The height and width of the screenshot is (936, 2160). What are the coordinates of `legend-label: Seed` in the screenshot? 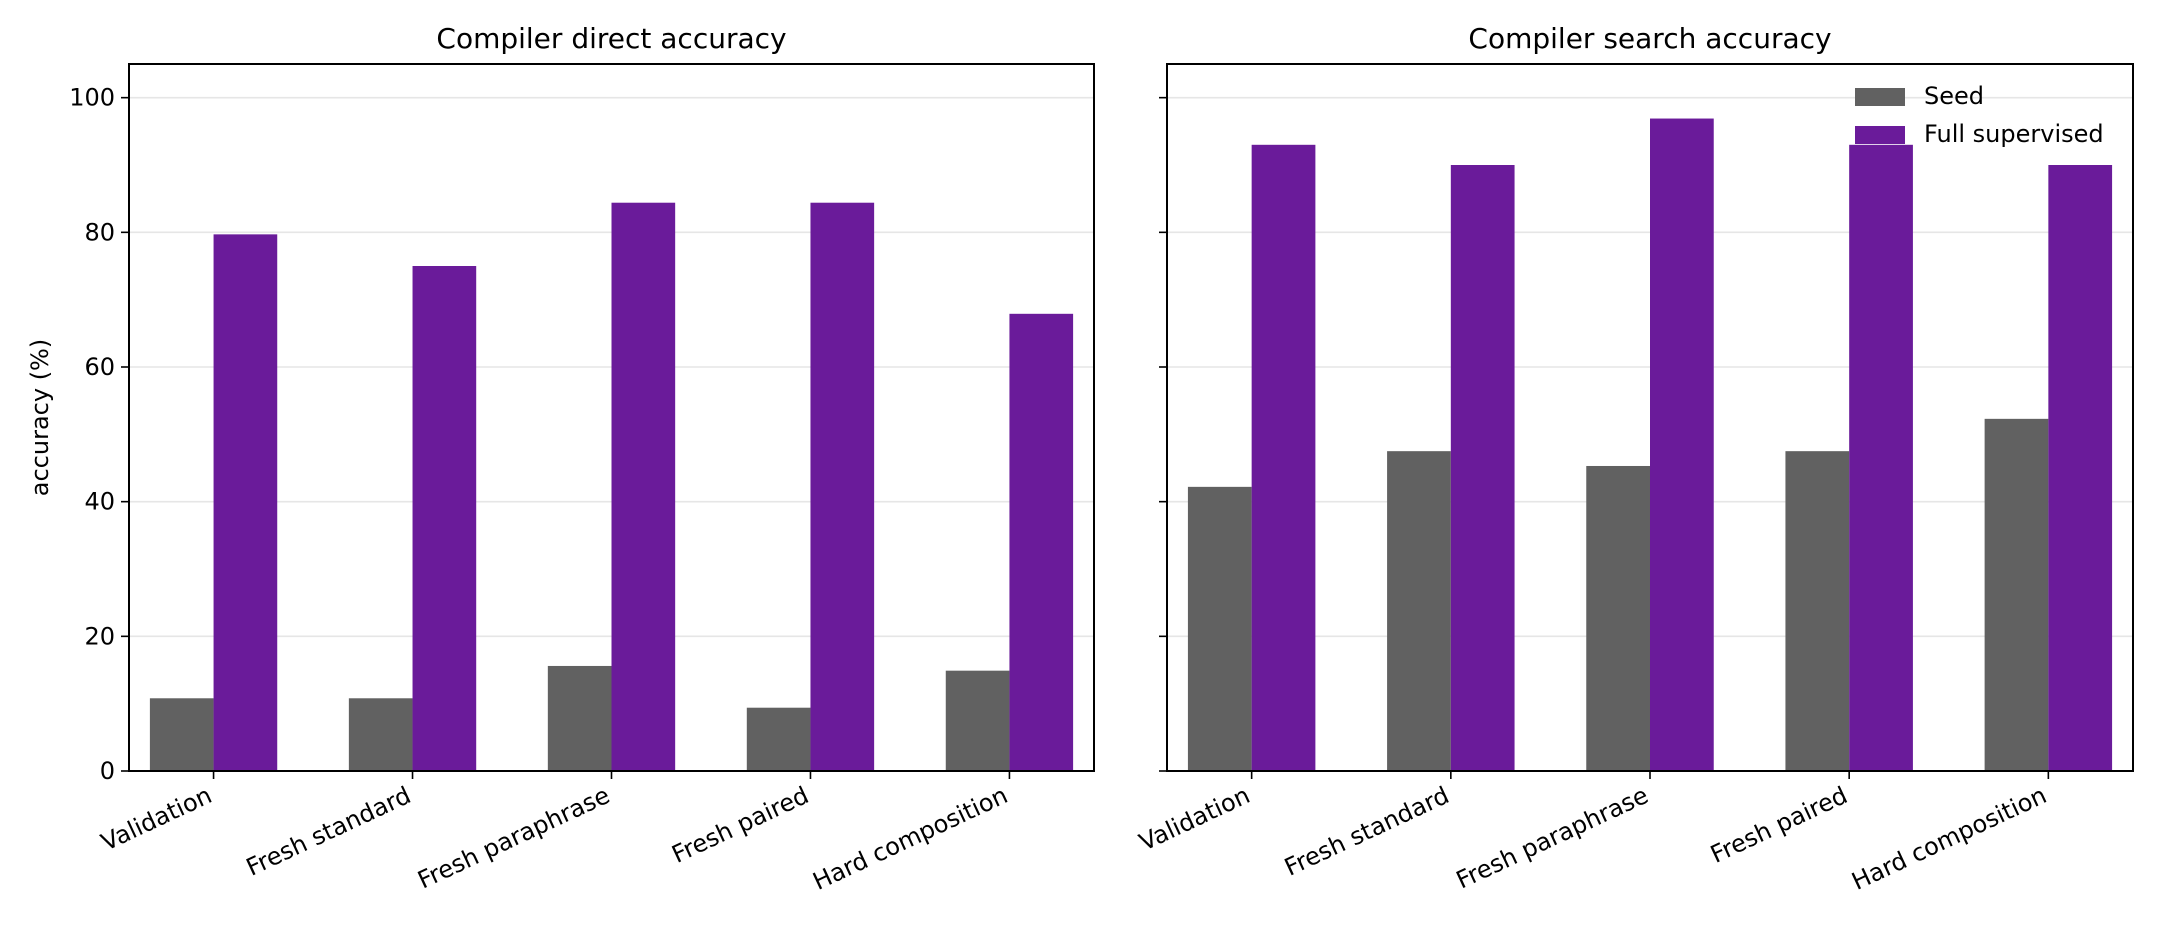 It's located at (1954, 96).